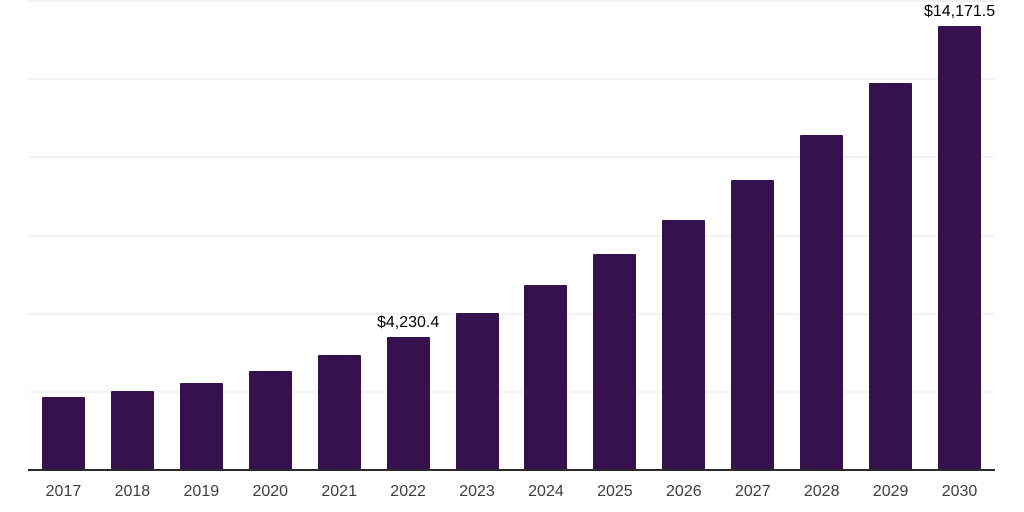  I want to click on x-tick-2024: 2024, so click(546, 491).